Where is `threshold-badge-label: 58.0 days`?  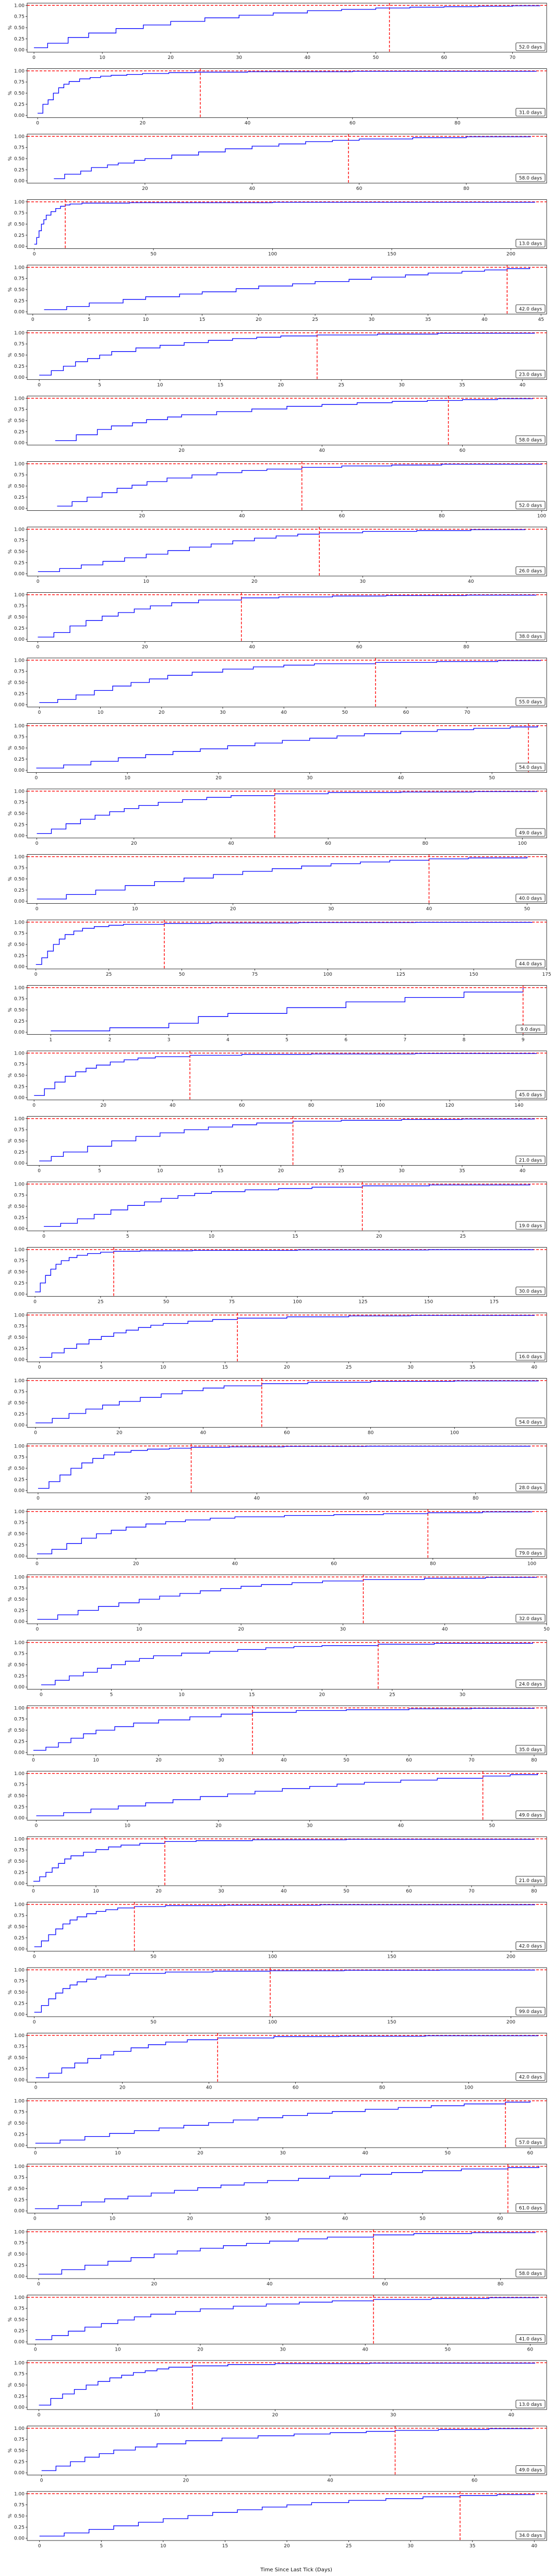 threshold-badge-label: 58.0 days is located at coordinates (530, 2274).